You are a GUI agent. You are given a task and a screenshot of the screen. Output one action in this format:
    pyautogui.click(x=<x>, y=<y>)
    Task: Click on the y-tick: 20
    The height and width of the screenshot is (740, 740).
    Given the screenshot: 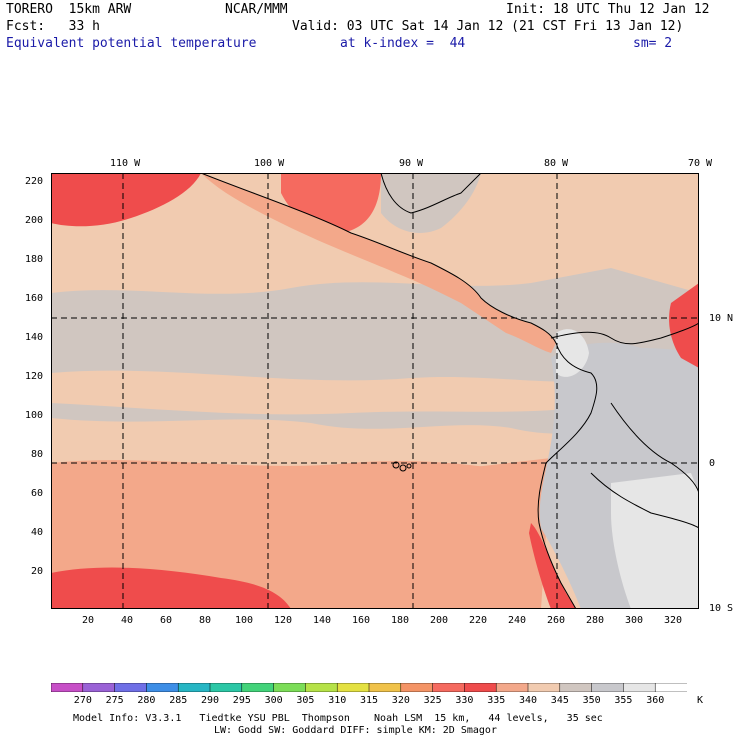 What is the action you would take?
    pyautogui.click(x=37, y=571)
    